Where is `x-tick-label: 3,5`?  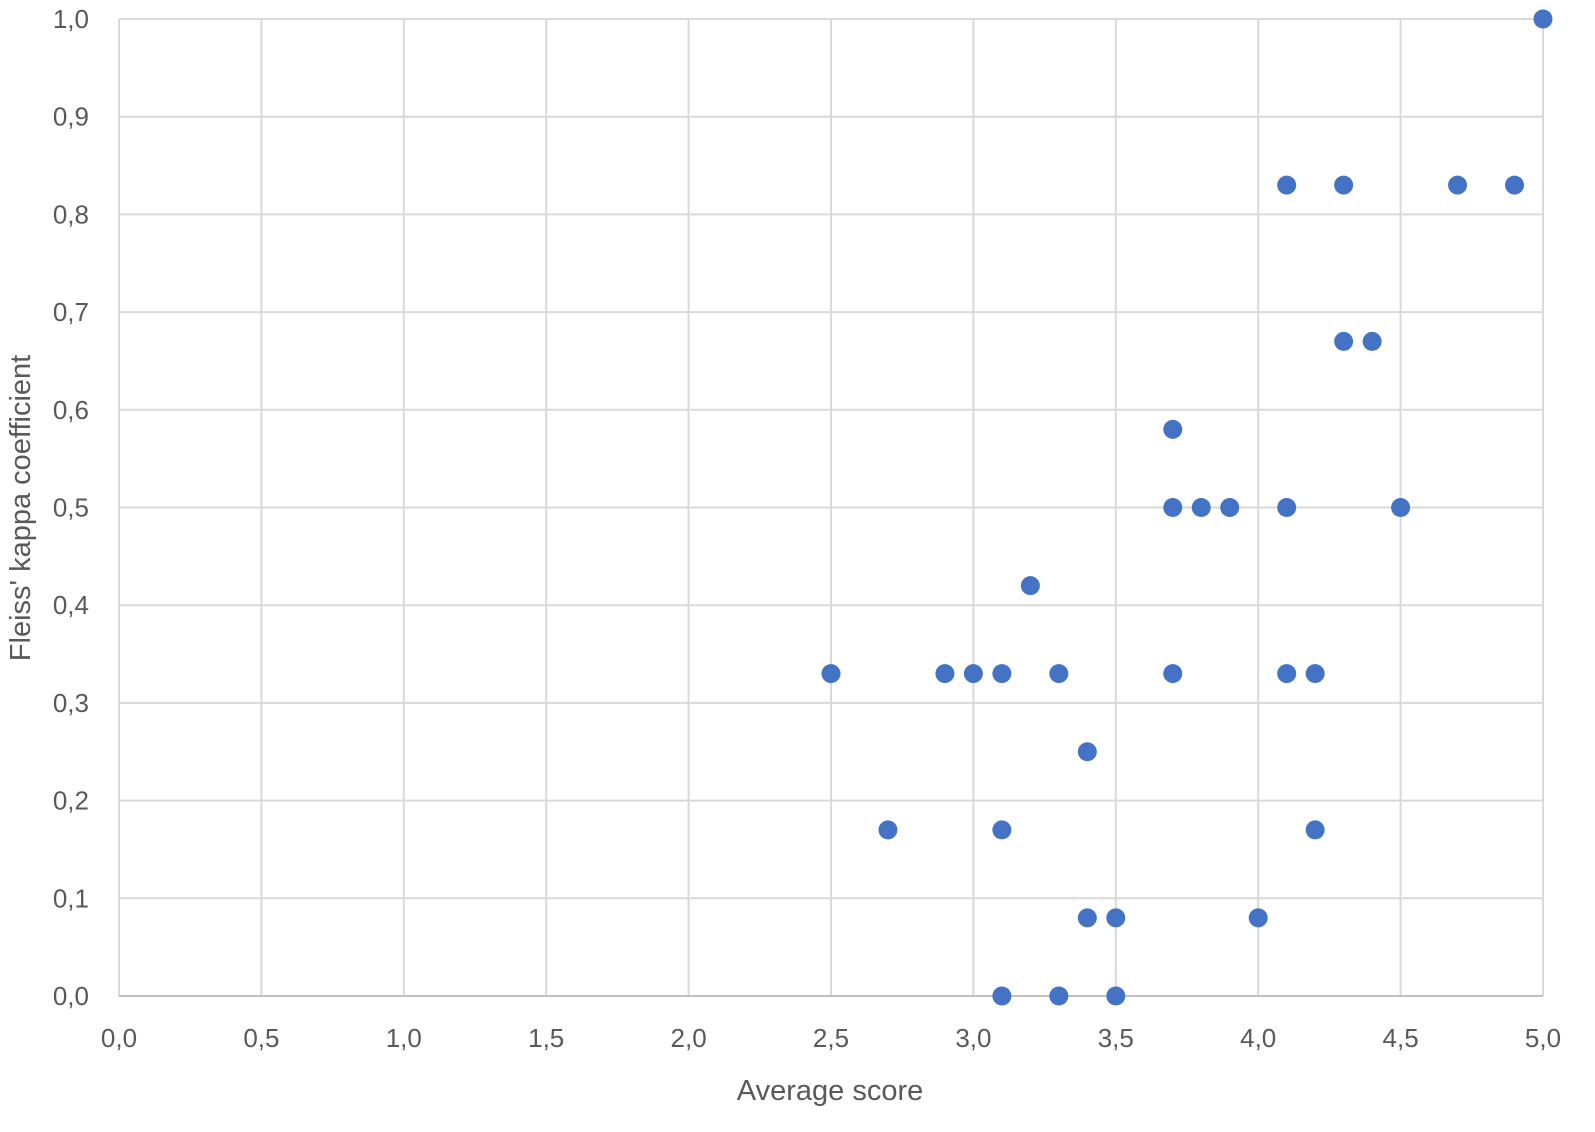
x-tick-label: 3,5 is located at coordinates (1116, 1038).